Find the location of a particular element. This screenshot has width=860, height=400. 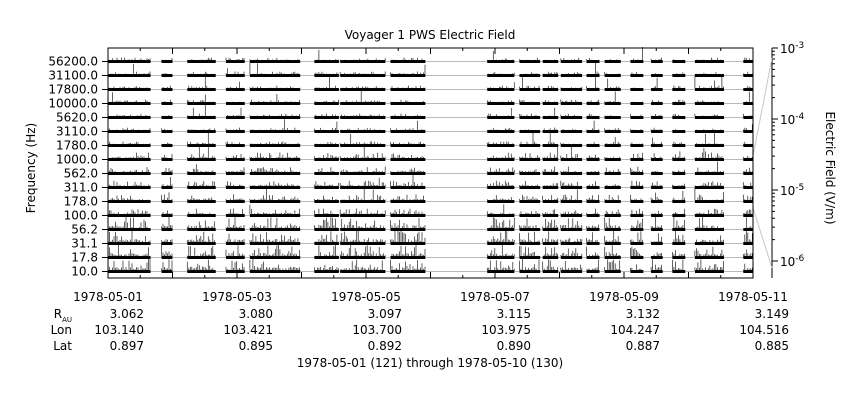

y-tick-label-0: 10.0 is located at coordinates (84, 272).